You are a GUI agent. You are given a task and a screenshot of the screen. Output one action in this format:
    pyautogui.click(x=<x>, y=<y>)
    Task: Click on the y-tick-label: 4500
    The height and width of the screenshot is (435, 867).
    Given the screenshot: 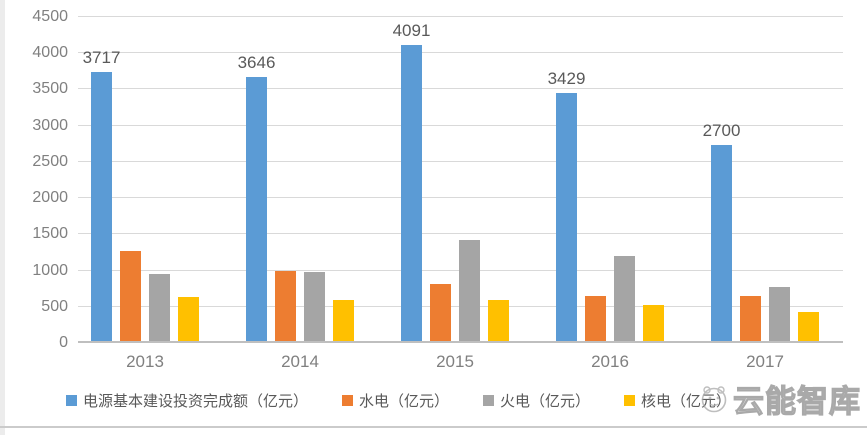 What is the action you would take?
    pyautogui.click(x=50, y=16)
    